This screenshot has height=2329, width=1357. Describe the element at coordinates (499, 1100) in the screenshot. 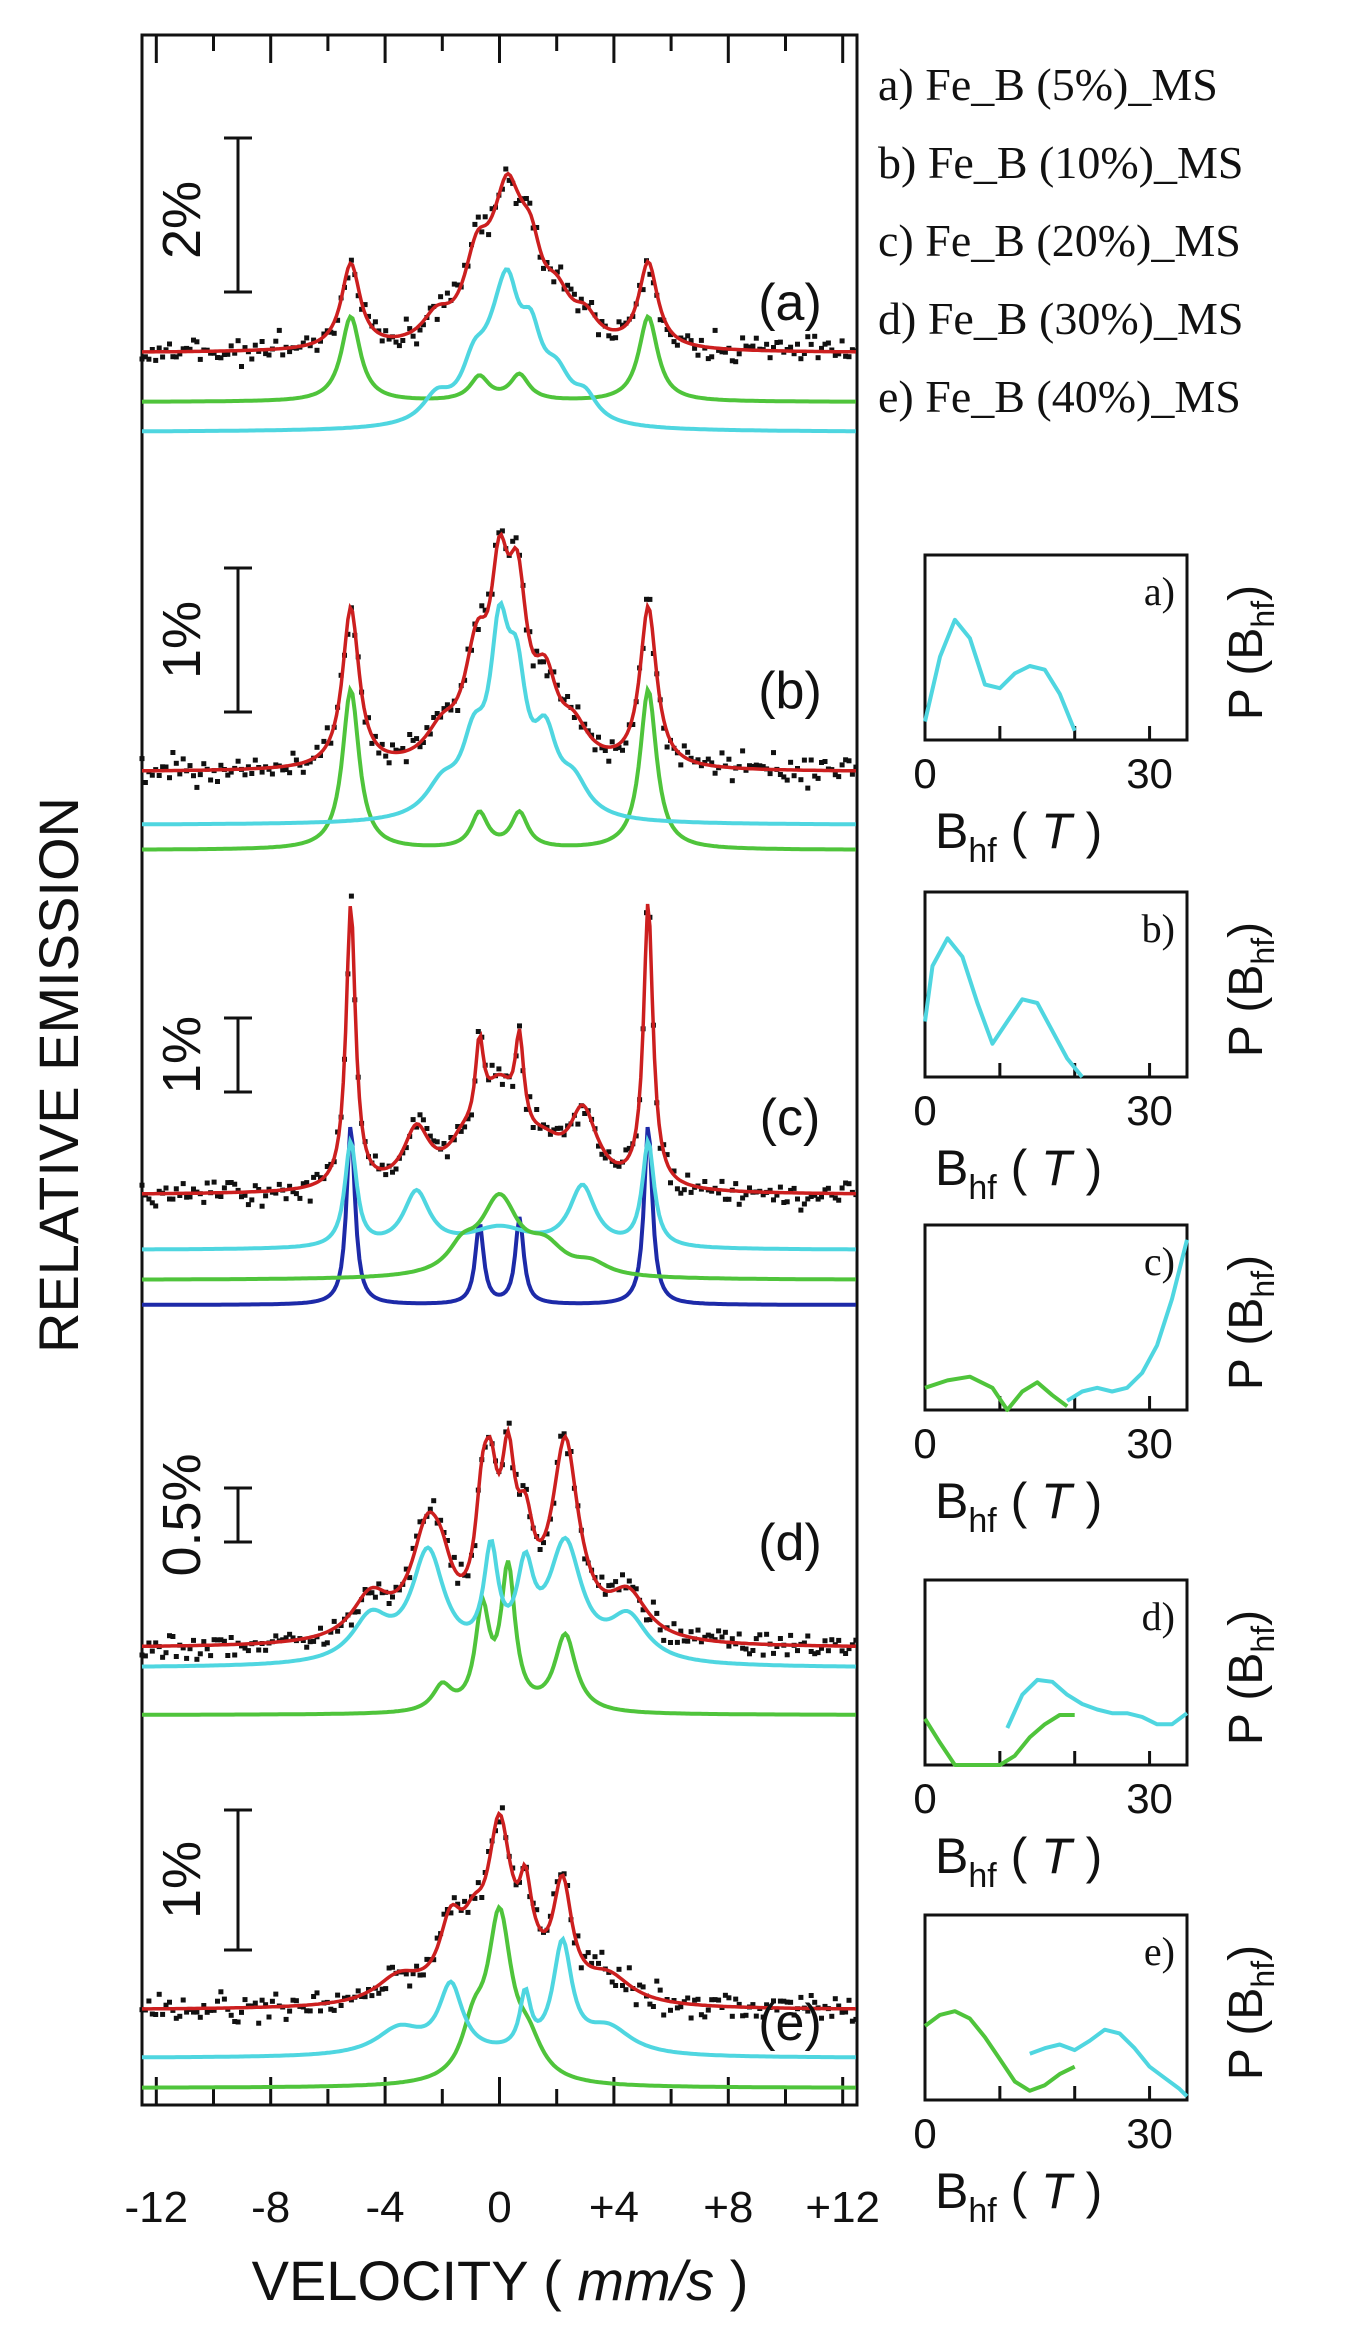

I see `spectrum-panel: 1% (c)` at that location.